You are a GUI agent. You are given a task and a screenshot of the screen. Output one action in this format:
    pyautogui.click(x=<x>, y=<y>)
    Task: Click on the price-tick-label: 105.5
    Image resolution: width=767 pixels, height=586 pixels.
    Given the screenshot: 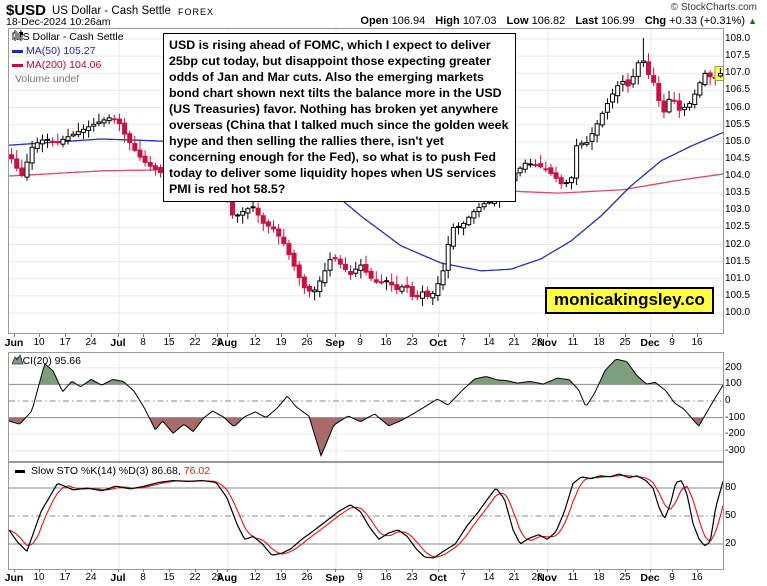 What is the action you would take?
    pyautogui.click(x=738, y=124)
    